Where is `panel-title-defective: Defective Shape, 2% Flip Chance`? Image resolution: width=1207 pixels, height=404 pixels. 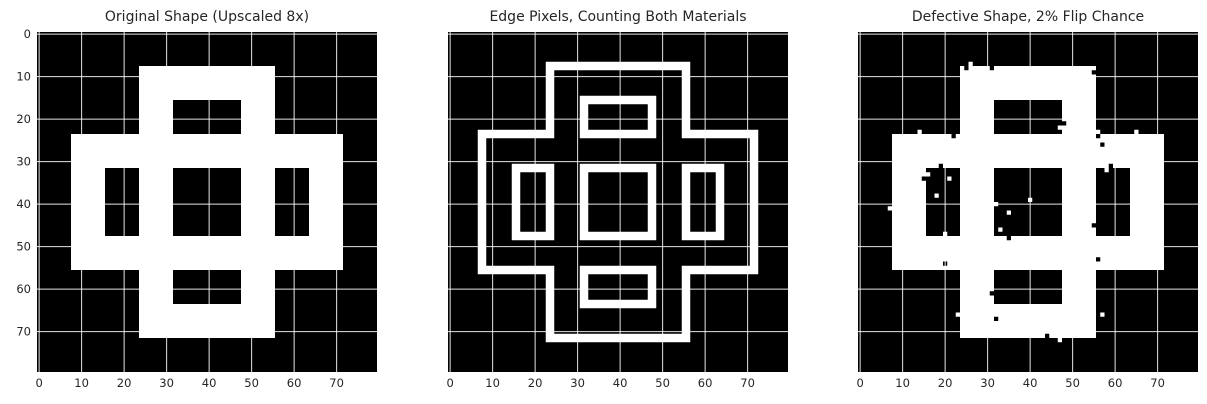 panel-title-defective: Defective Shape, 2% Flip Chance is located at coordinates (1028, 17).